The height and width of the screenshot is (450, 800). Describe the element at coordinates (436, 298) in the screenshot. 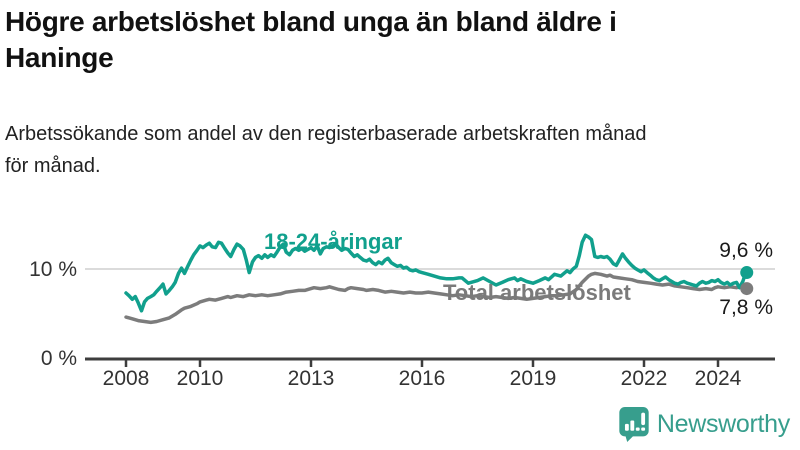

I see `series-line-total` at that location.